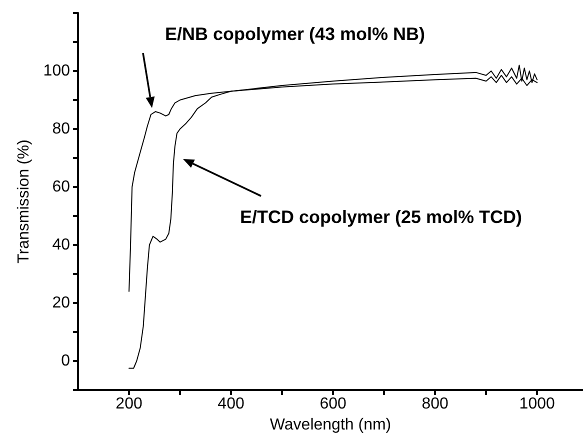 This screenshot has height=448, width=583. I want to click on x-tick-label: 200, so click(129, 404).